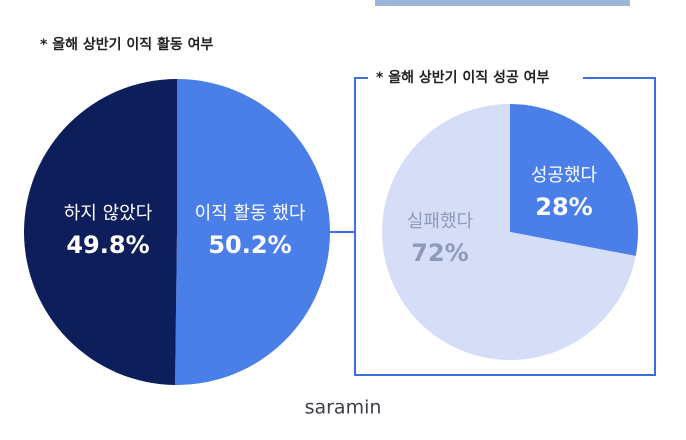  Describe the element at coordinates (563, 207) in the screenshot. I see `value-label: 28%` at that location.